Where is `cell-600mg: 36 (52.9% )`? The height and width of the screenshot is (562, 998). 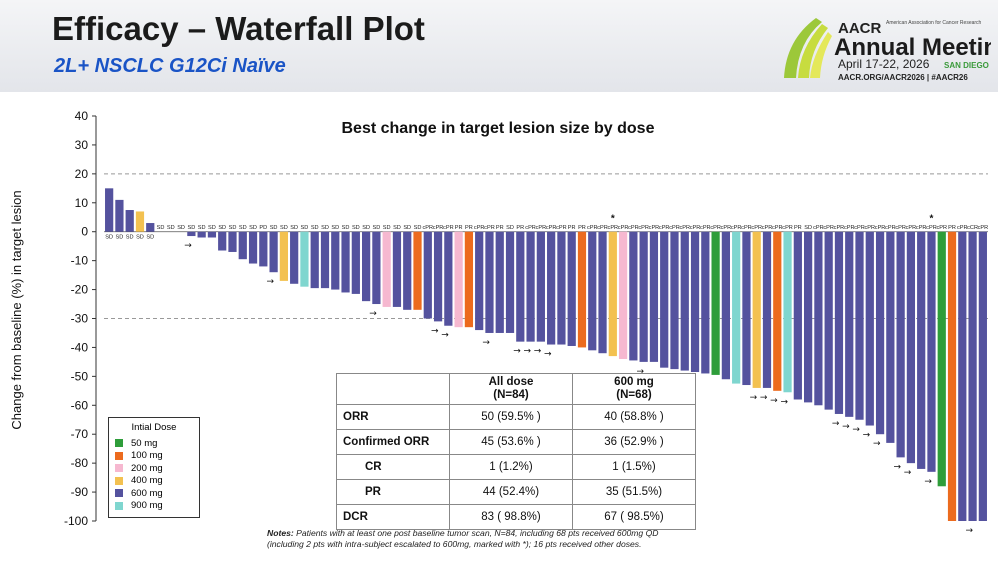
cell-600mg: 36 (52.9% ) is located at coordinates (634, 442).